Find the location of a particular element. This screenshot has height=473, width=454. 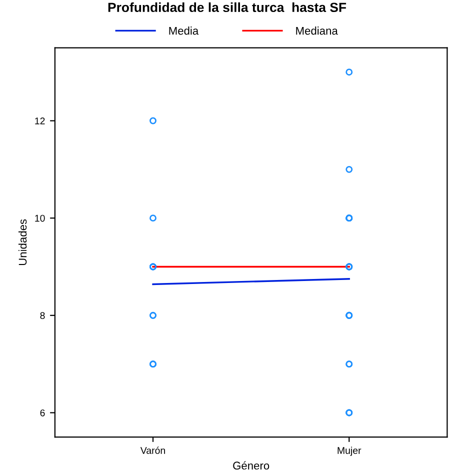

legend-label: Mediana is located at coordinates (317, 30).